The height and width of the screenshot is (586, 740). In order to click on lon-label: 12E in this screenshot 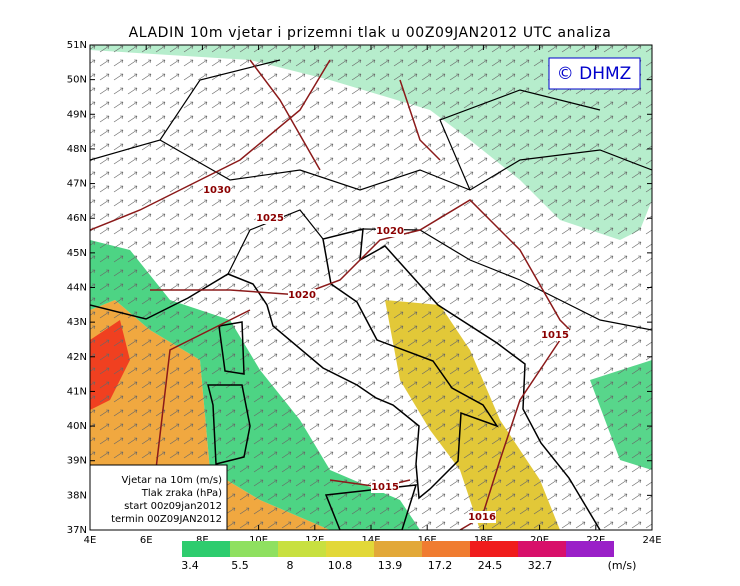, I will do `click(314, 540)`.